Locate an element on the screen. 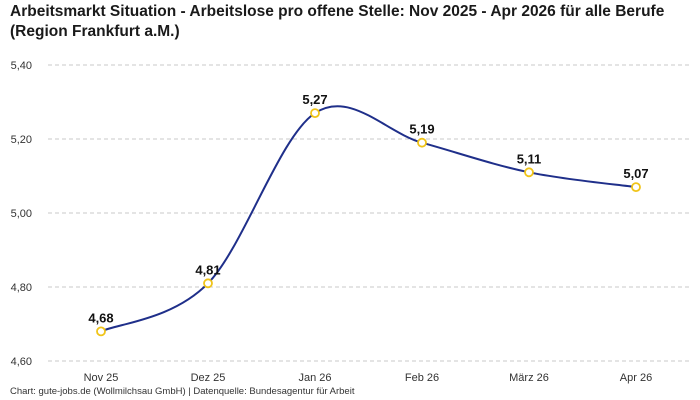  data-label: 5,07 is located at coordinates (635, 173).